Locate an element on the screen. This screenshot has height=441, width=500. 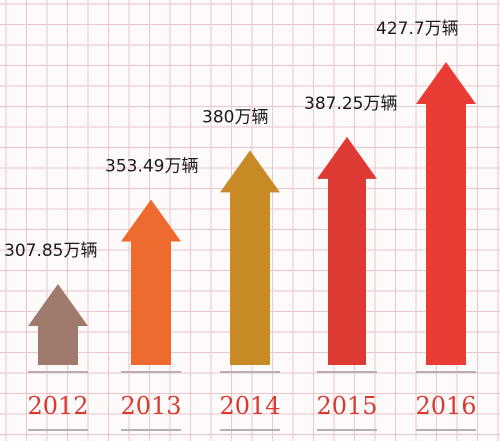
year-label-2014: 2014 is located at coordinates (249, 406).